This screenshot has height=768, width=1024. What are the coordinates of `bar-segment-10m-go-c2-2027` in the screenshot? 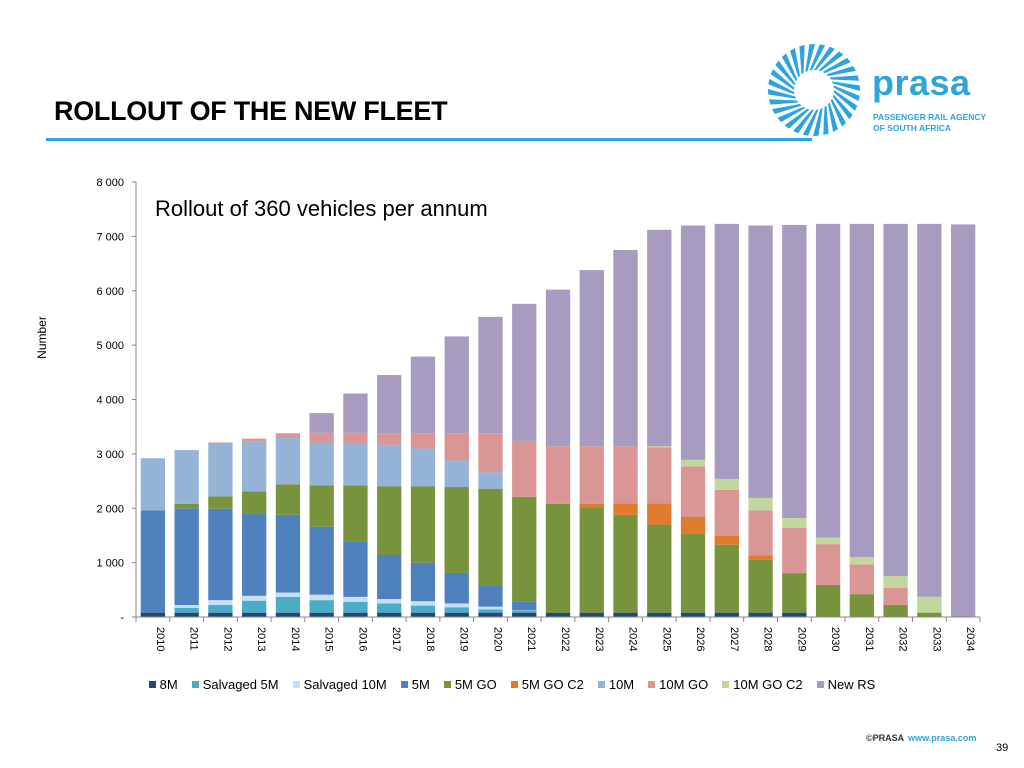 It's located at (726, 484).